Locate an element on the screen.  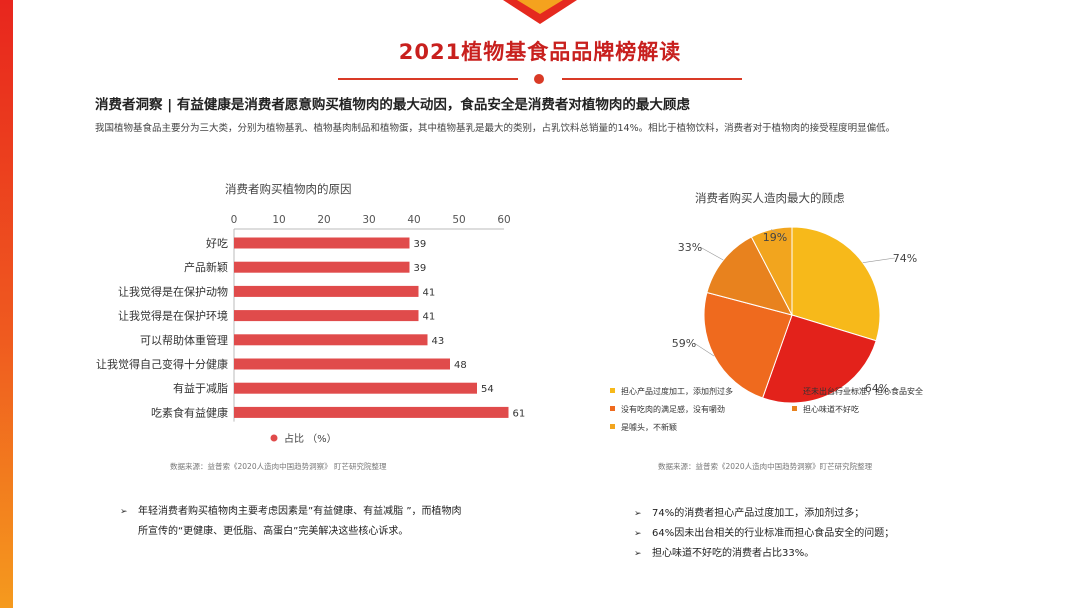
pie-legend-item: 担心味道不好吃 is located at coordinates (825, 409).